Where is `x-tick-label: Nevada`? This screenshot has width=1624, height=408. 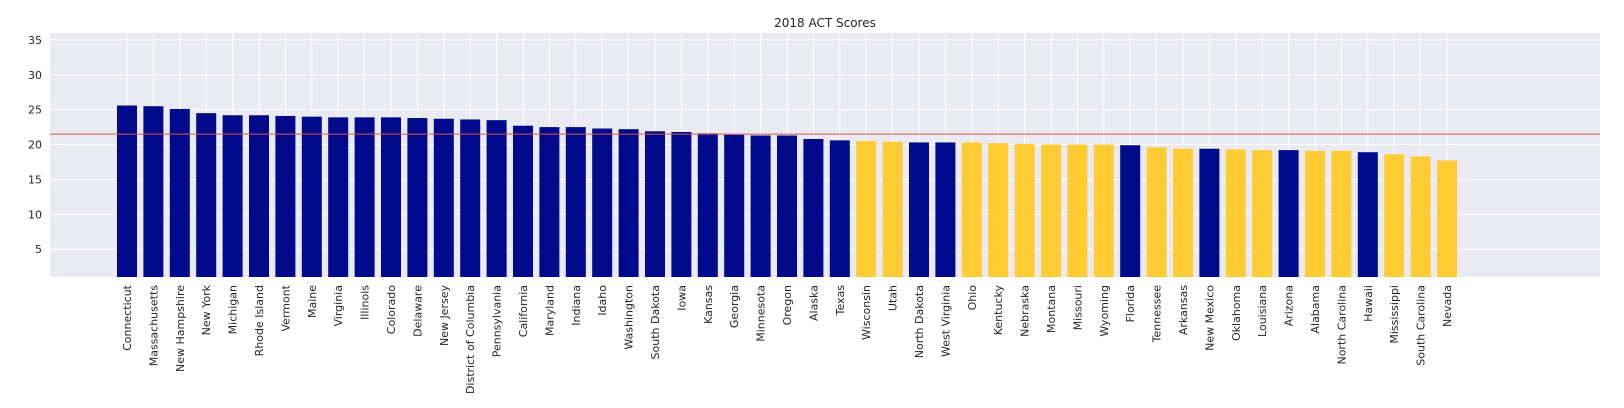 x-tick-label: Nevada is located at coordinates (1447, 306).